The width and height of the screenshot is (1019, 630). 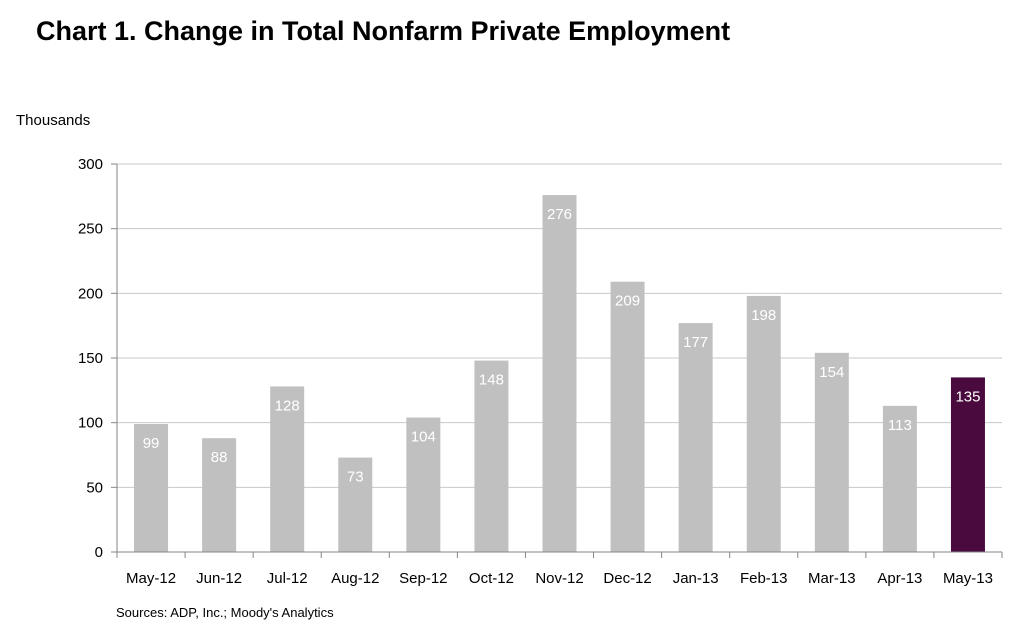 I want to click on x-tick-label: Aug-12, so click(x=355, y=578).